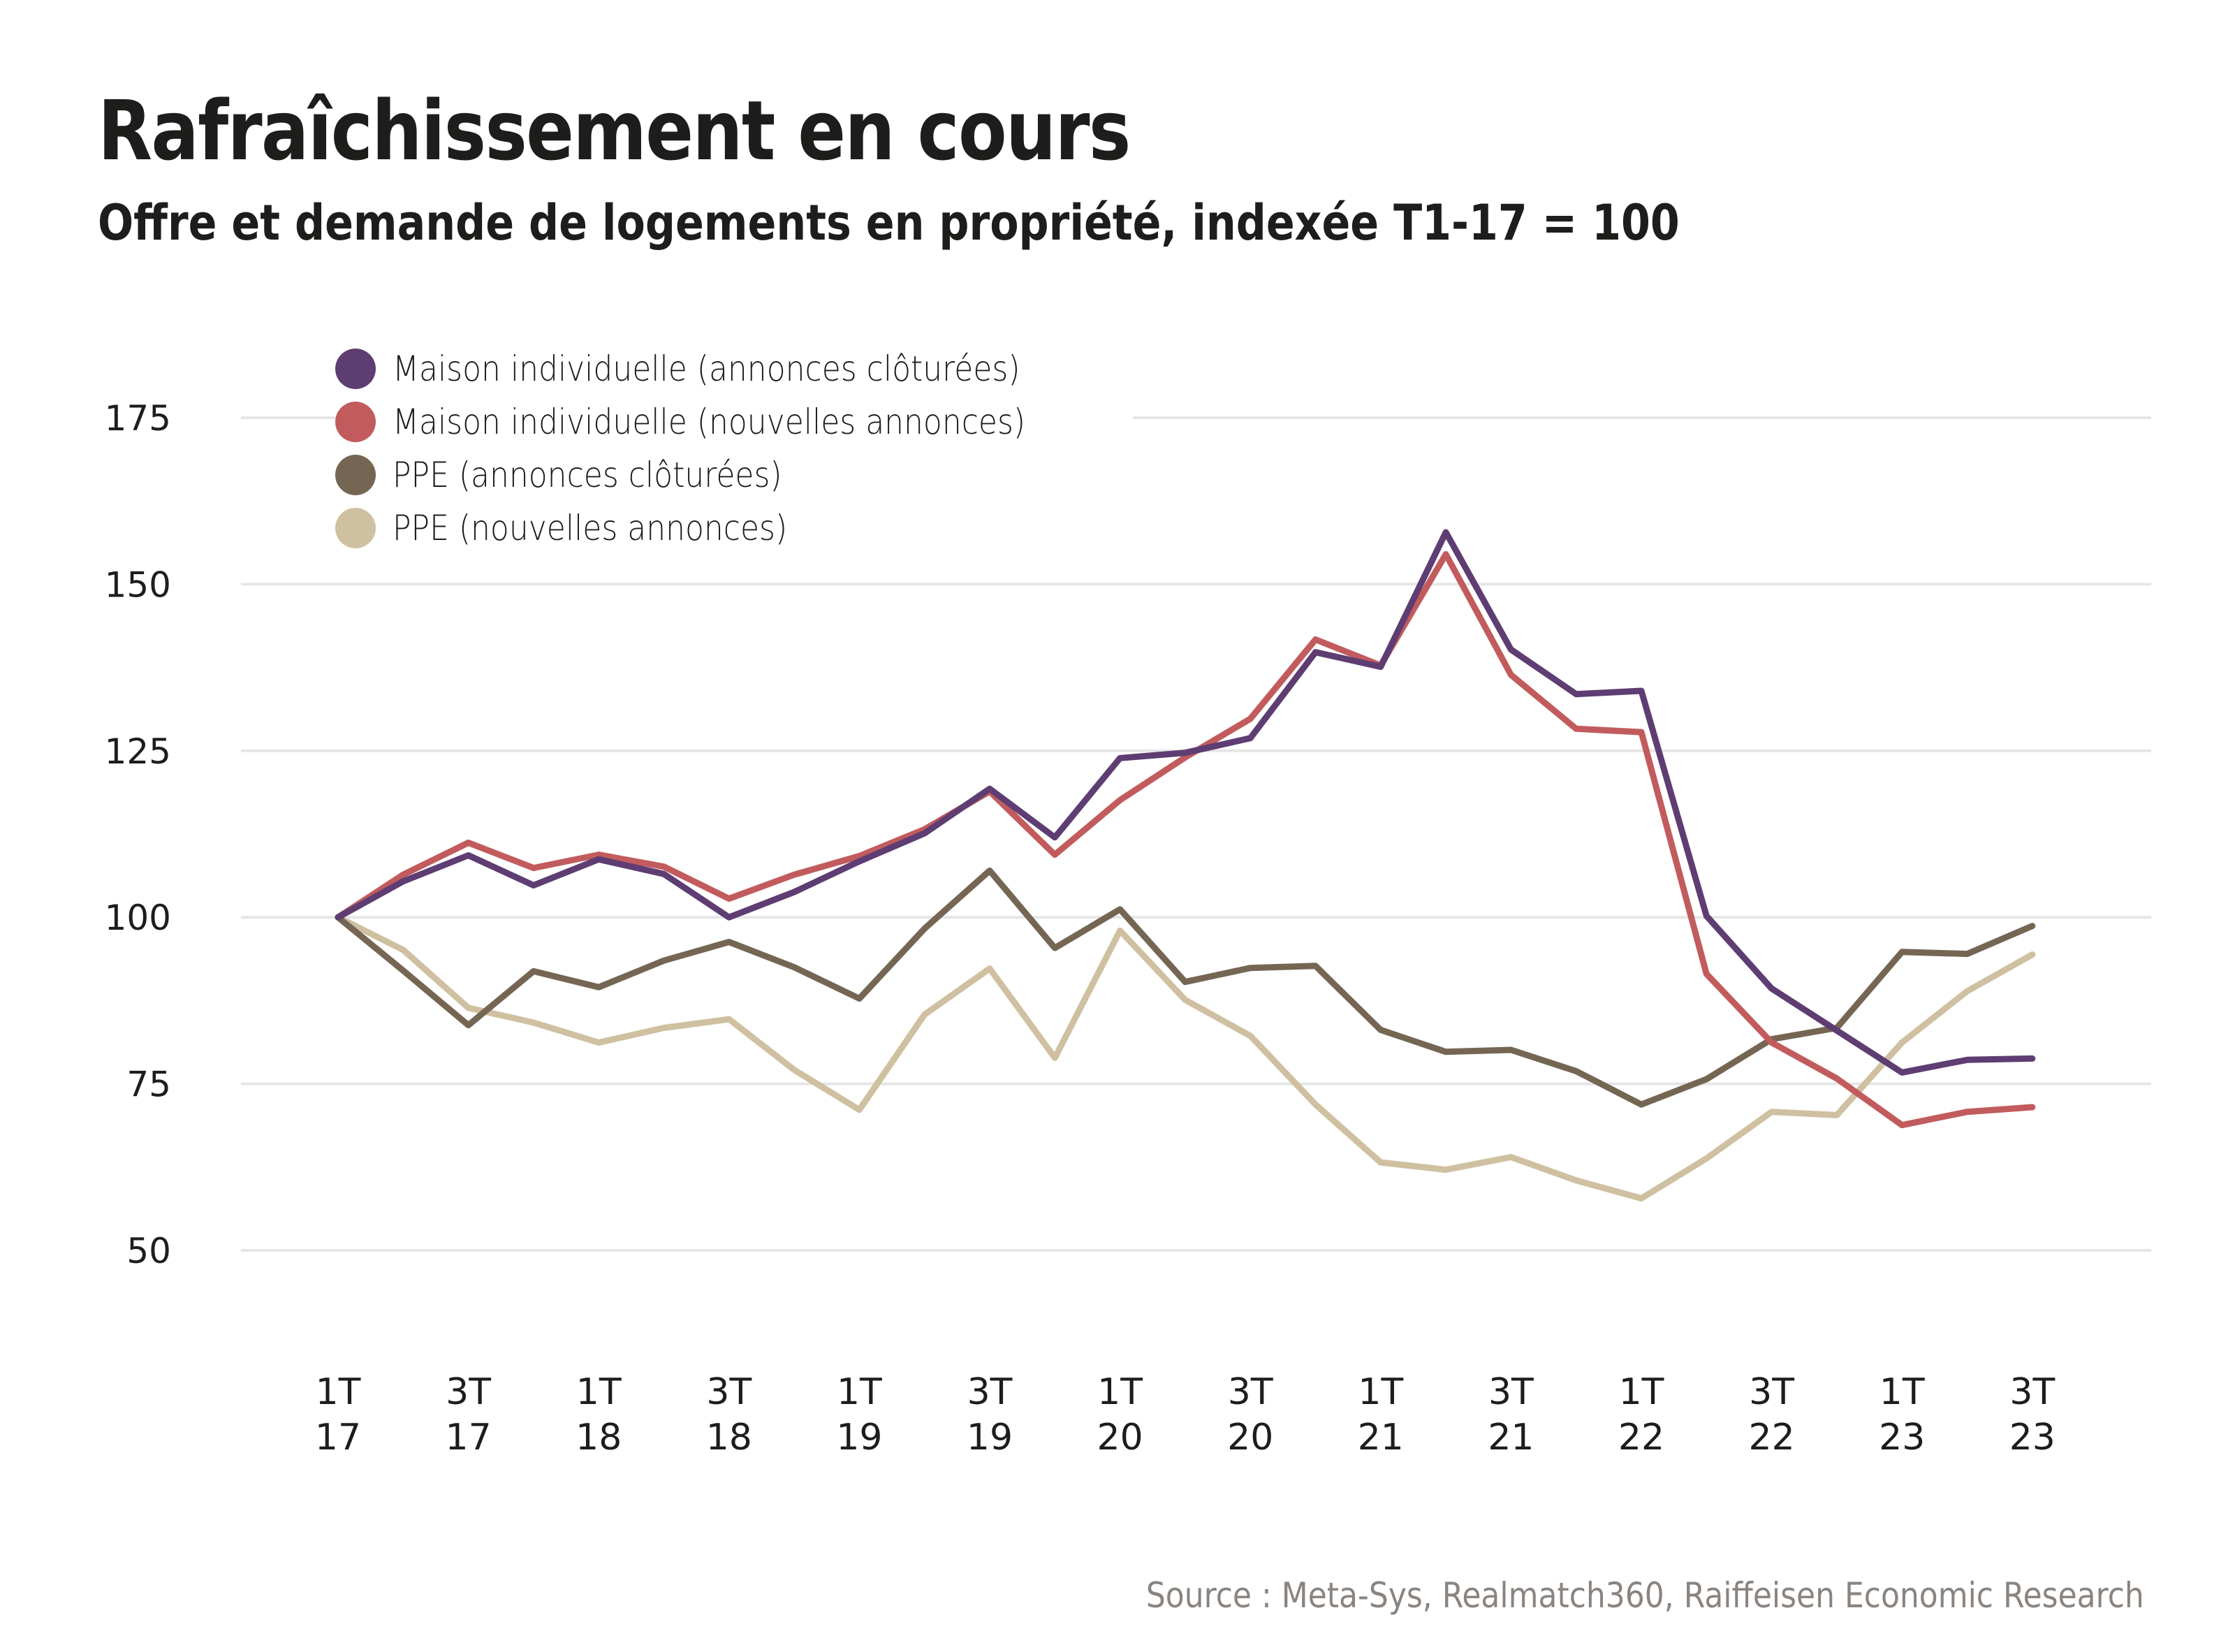  Describe the element at coordinates (587, 475) in the screenshot. I see `legend-label: PPE (annonces clôturées)` at that location.